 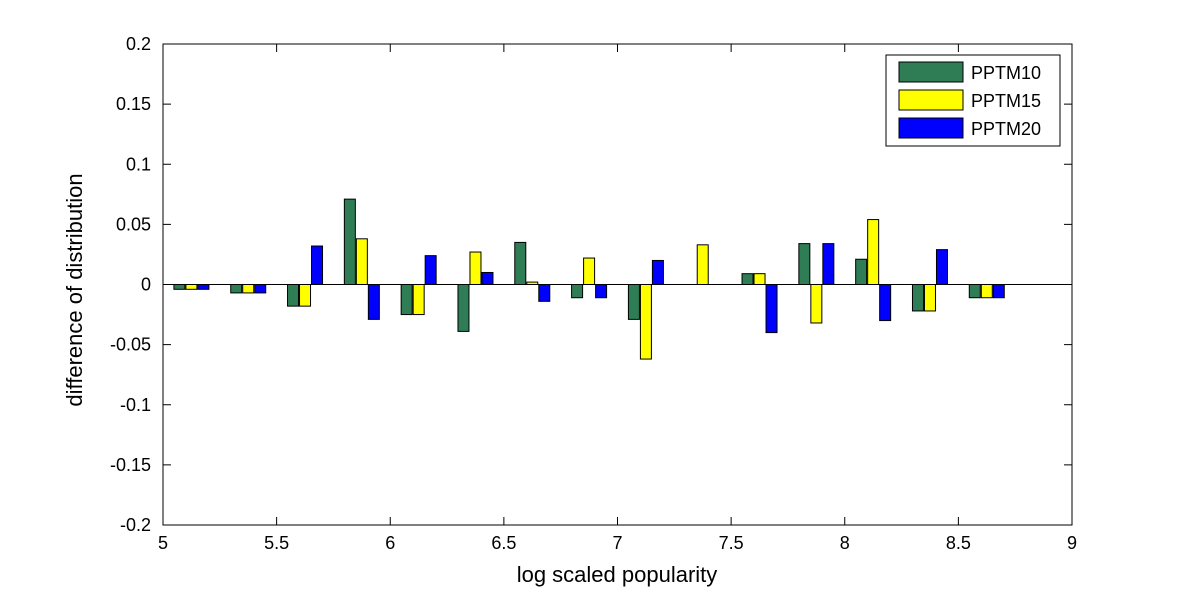 I want to click on y-tick-label: -0.15, so click(x=130, y=465).